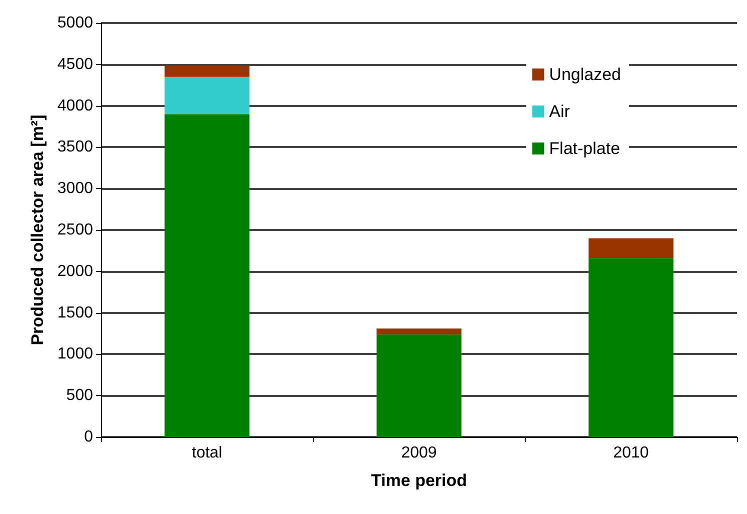 This screenshot has width=747, height=514. Describe the element at coordinates (585, 74) in the screenshot. I see `legend-label: Unglazed` at that location.